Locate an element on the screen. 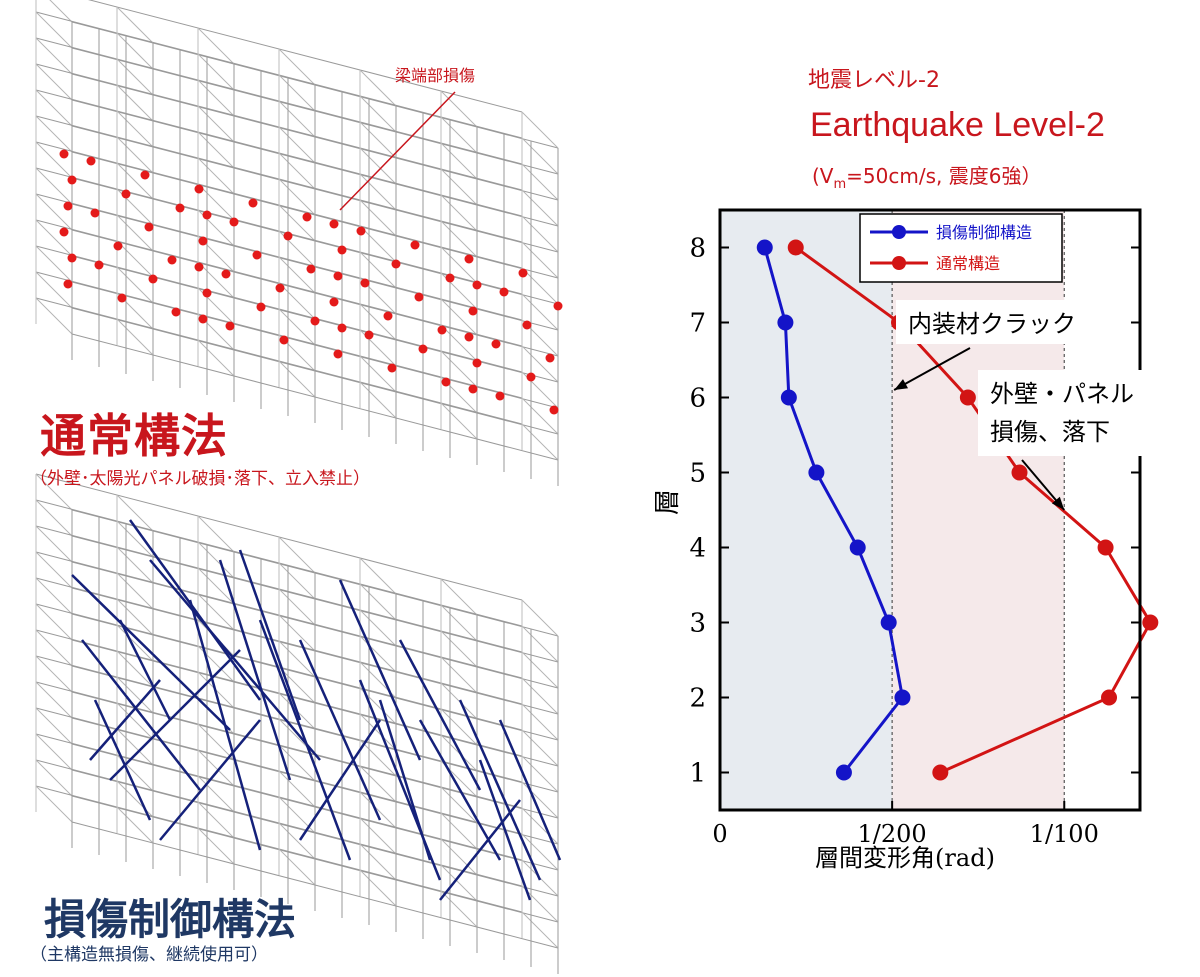 This screenshot has height=977, width=1200. y-tick-label: 6 is located at coordinates (697, 399).